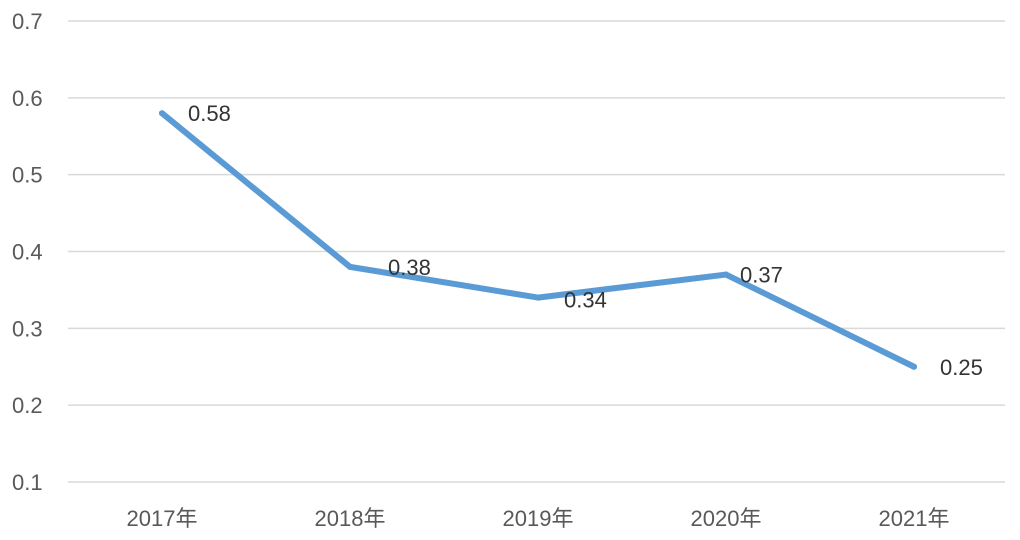  What do you see at coordinates (409, 267) in the screenshot?
I see `data-label: 0.38` at bounding box center [409, 267].